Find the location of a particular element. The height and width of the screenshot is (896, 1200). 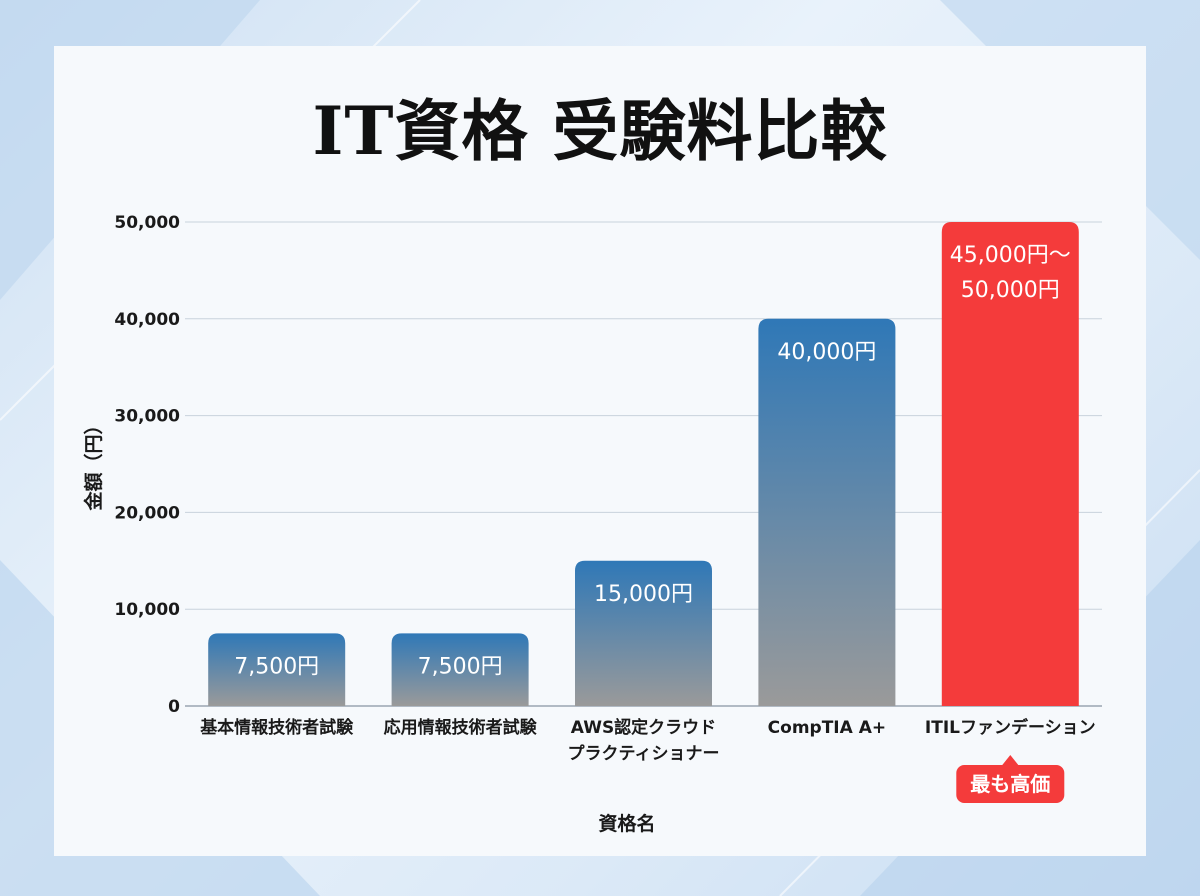

data-label: 40,000円 is located at coordinates (826, 352).